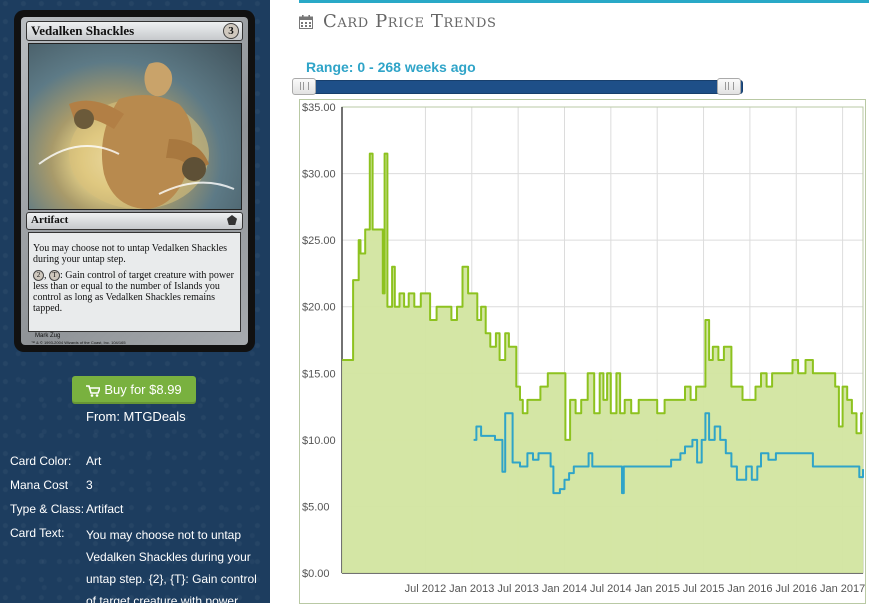  Describe the element at coordinates (41, 461) in the screenshot. I see `card-color-label: Card Color:` at that location.